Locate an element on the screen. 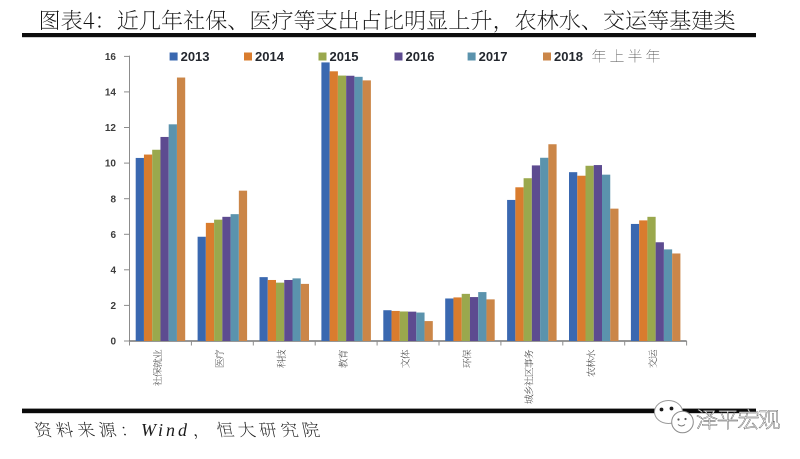  svg-text: 4 is located at coordinates (113, 270).